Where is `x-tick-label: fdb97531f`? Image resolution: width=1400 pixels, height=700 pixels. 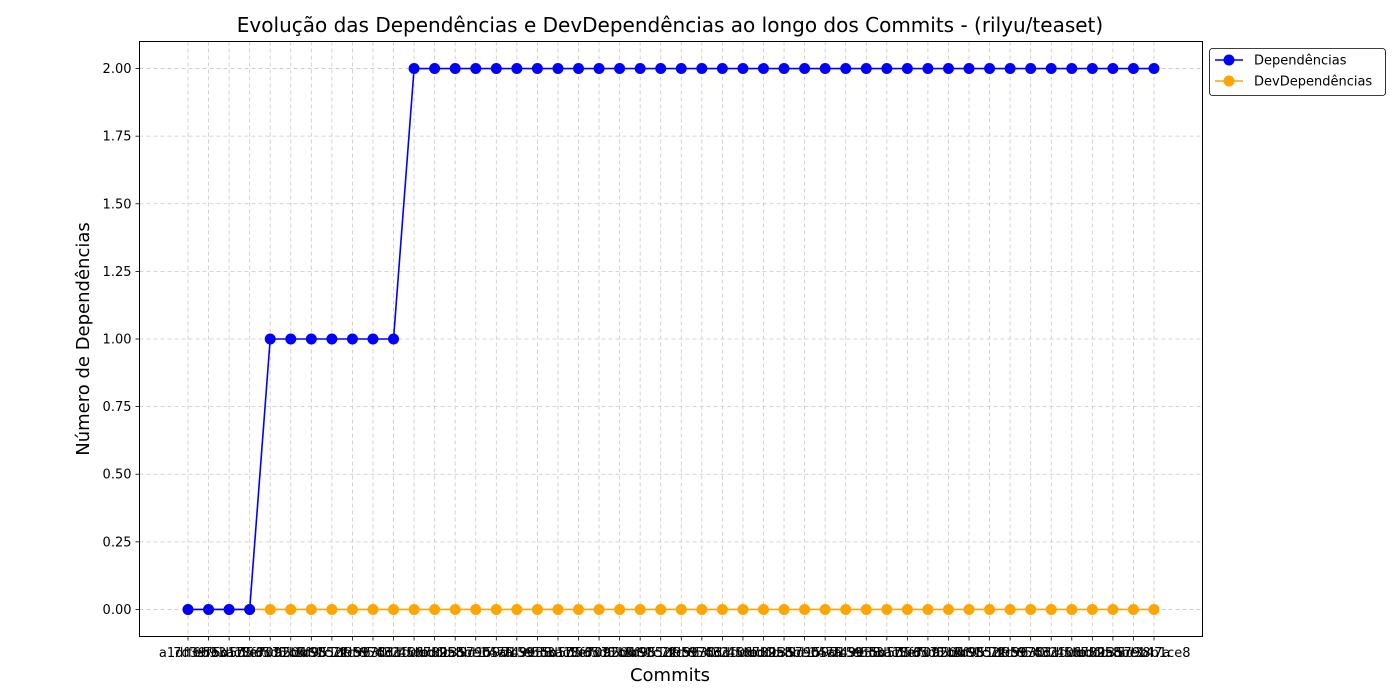 x-tick-label: fdb97531f is located at coordinates (1030, 653).